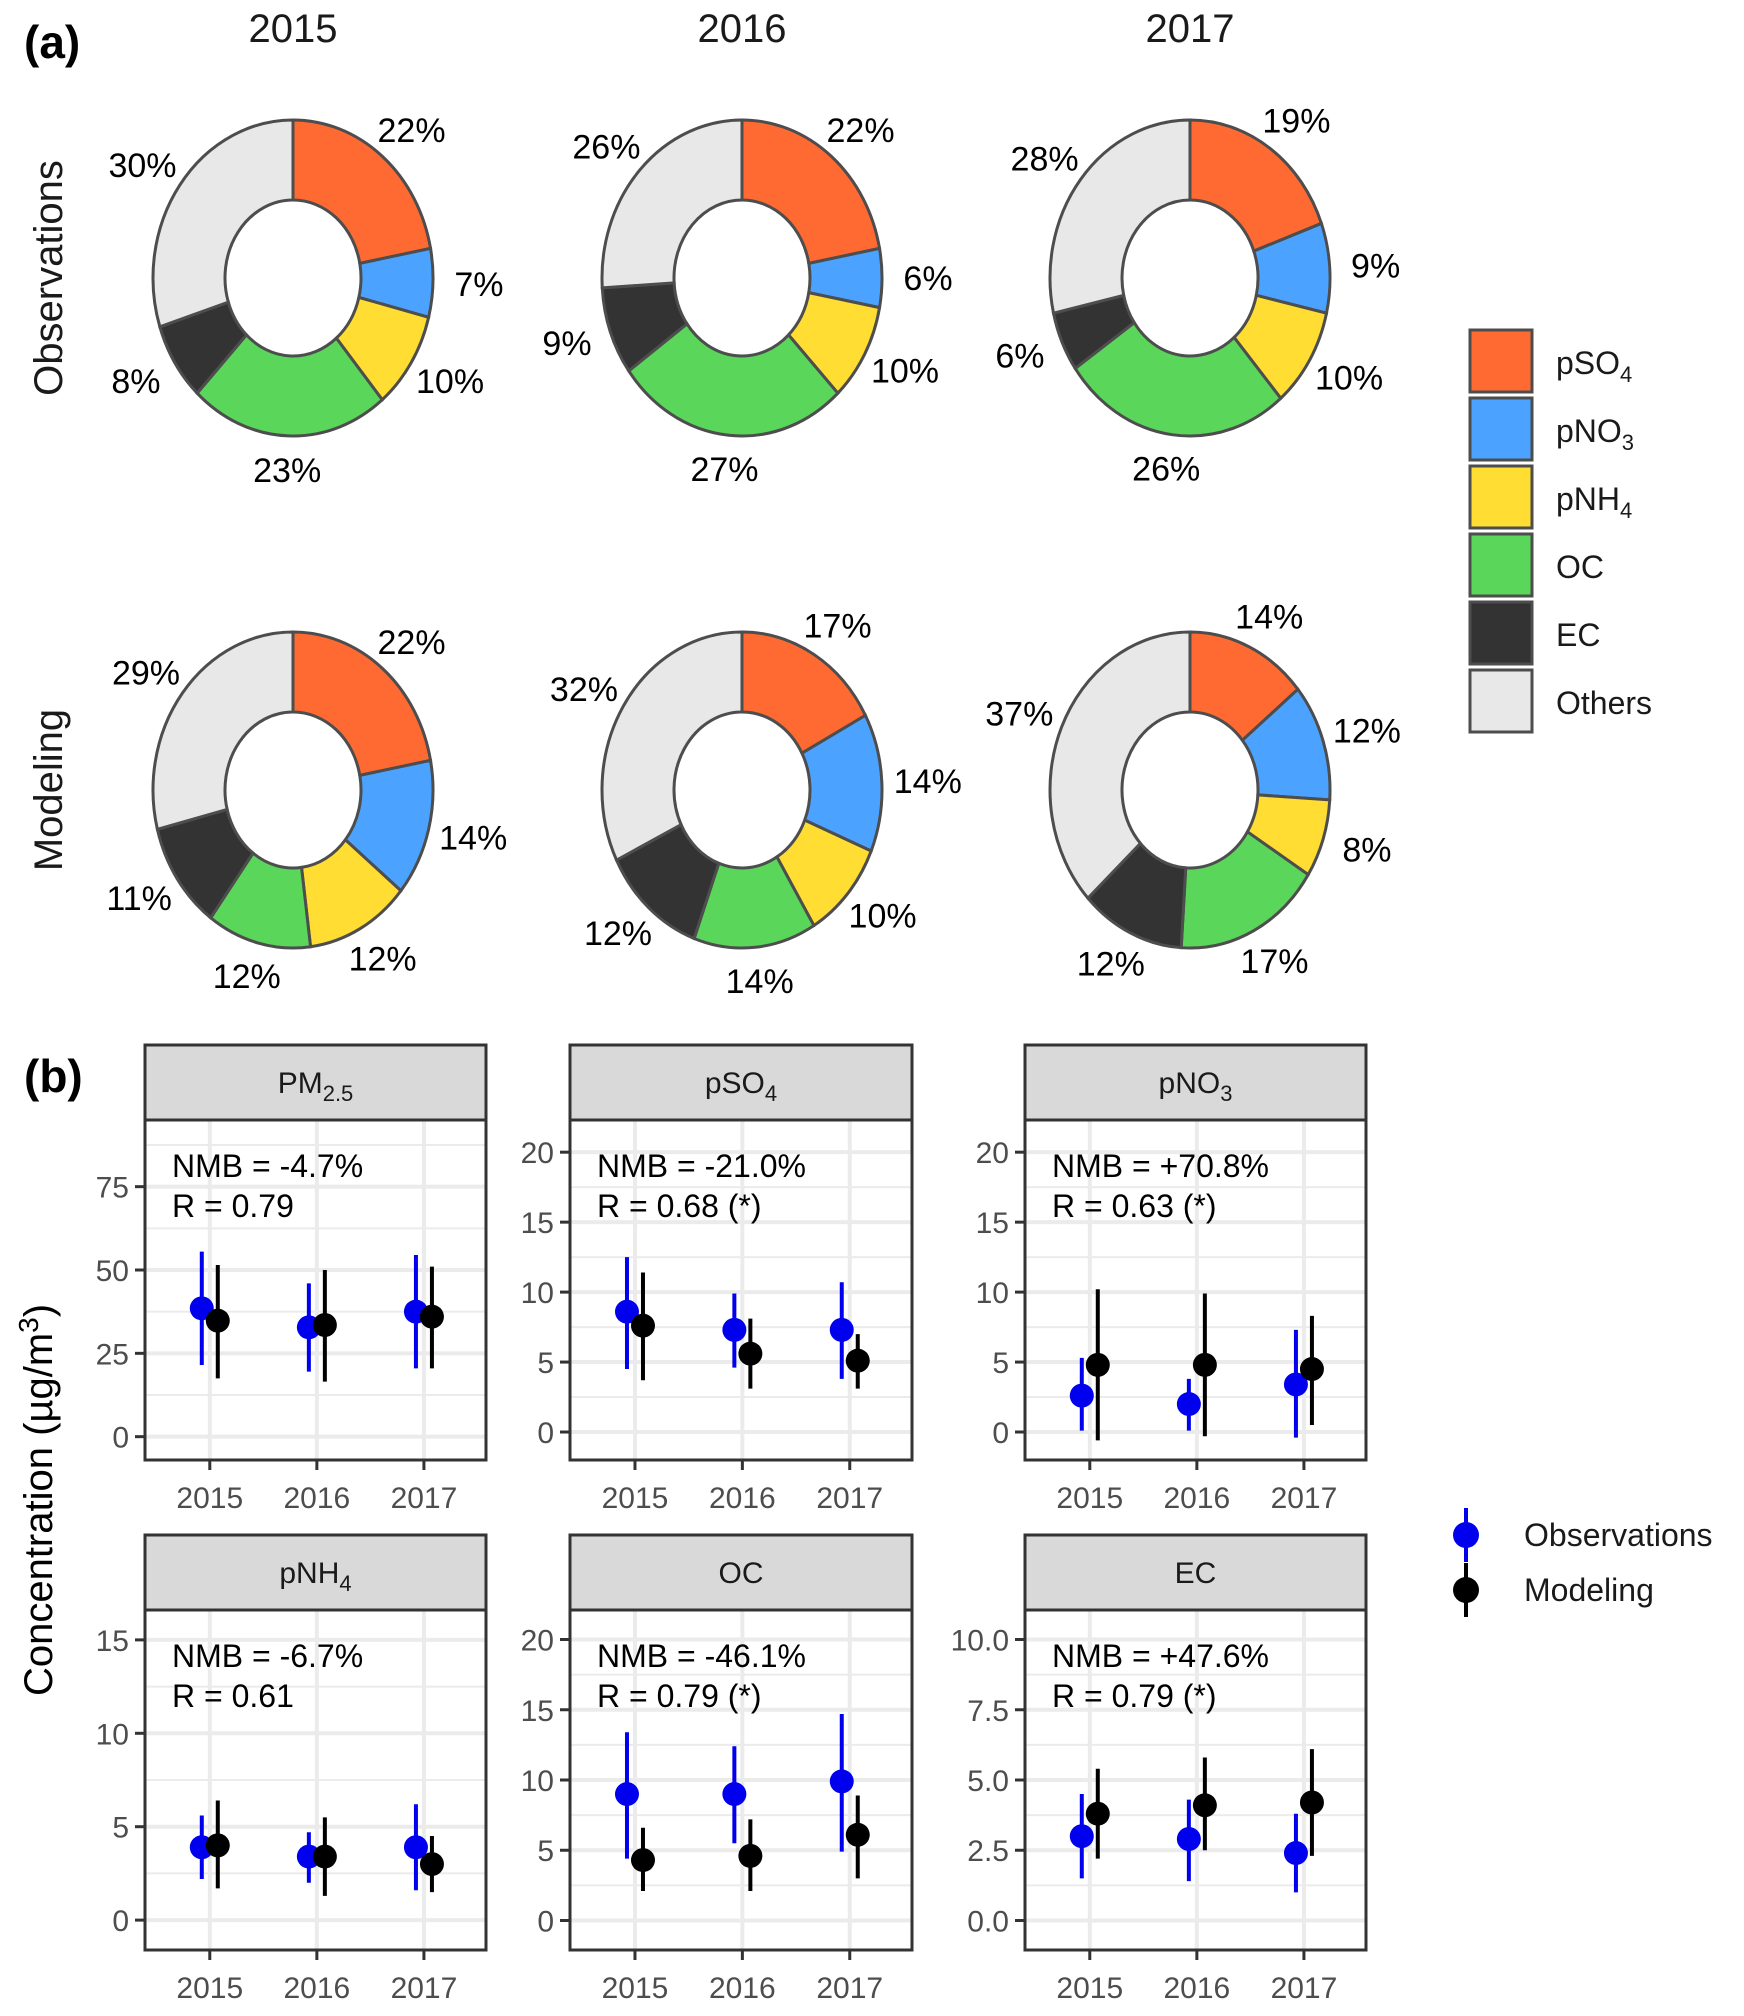  What do you see at coordinates (742, 1498) in the screenshot?
I see `x-tick-label: 2016` at bounding box center [742, 1498].